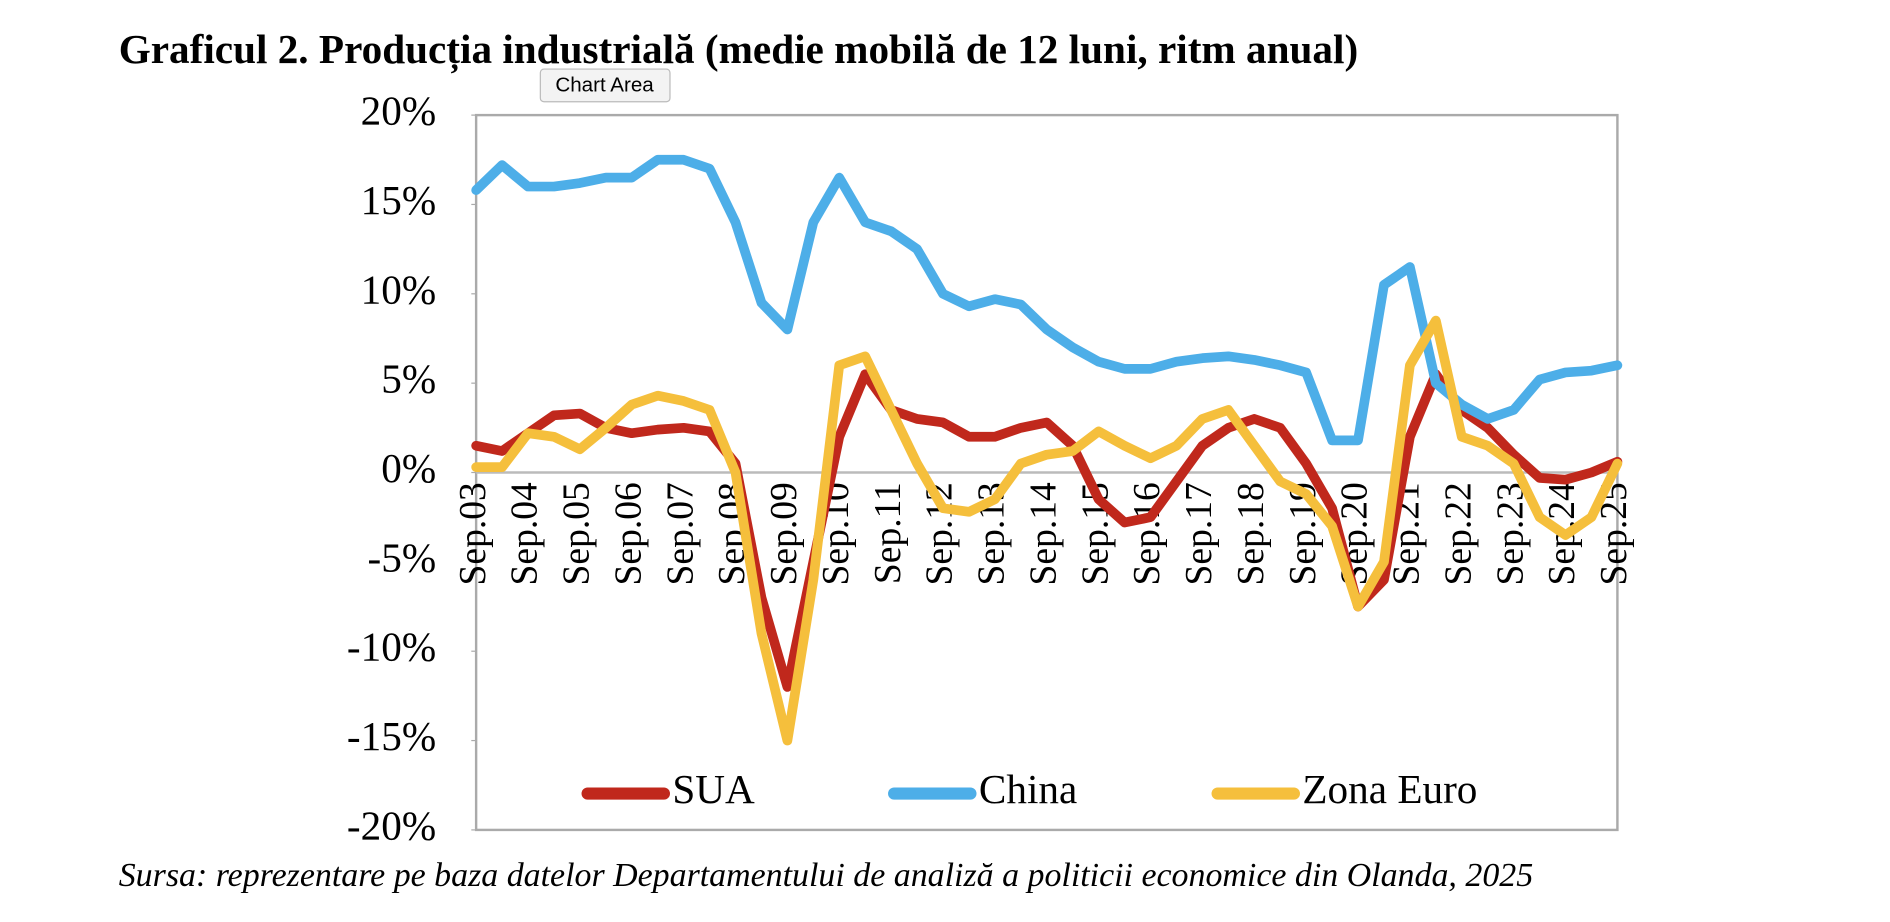 The height and width of the screenshot is (922, 1890). Describe the element at coordinates (577, 533) in the screenshot. I see `x-tick-label: Sep.05` at that location.